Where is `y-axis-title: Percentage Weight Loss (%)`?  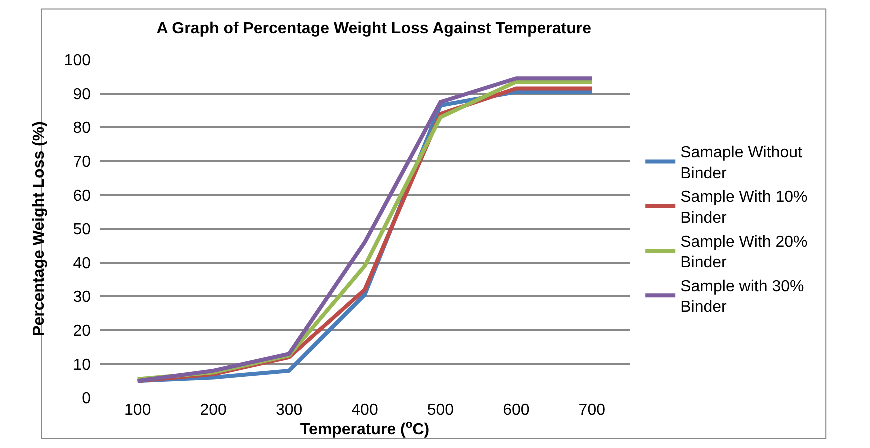
y-axis-title: Percentage Weight Loss (%) is located at coordinates (39, 229).